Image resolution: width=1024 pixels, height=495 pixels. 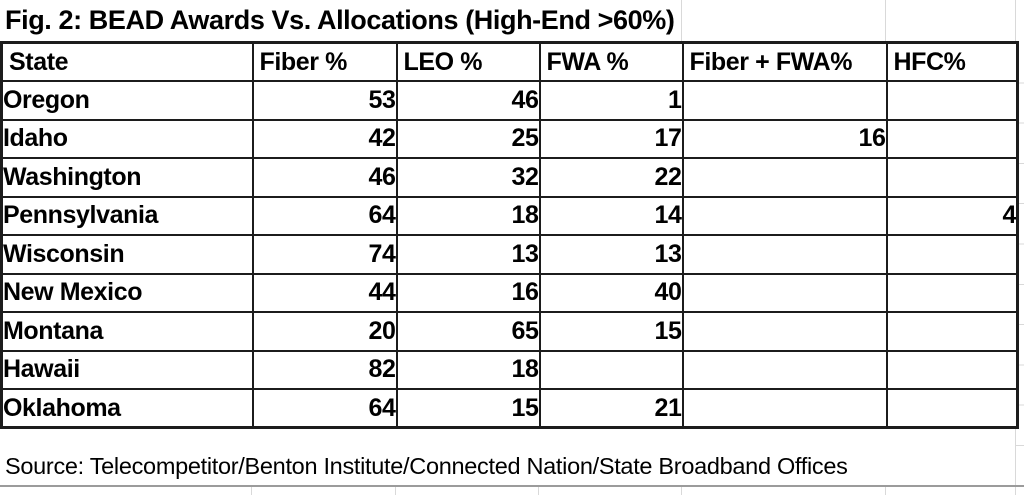 I want to click on cell-fiber: 74, so click(x=324, y=254).